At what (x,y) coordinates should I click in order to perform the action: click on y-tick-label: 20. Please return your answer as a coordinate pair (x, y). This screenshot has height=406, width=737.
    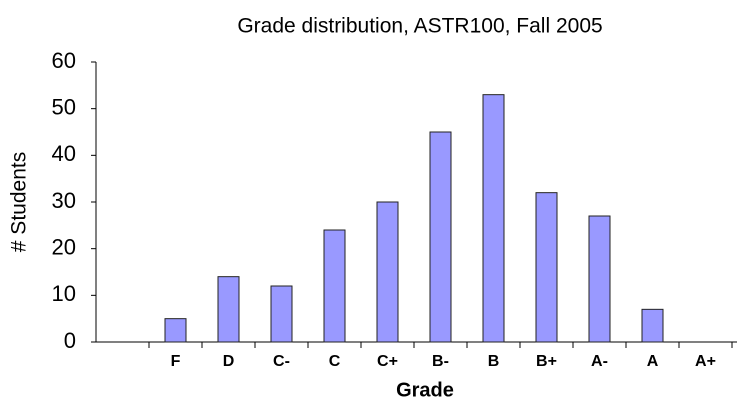
    Looking at the image, I should click on (64, 246).